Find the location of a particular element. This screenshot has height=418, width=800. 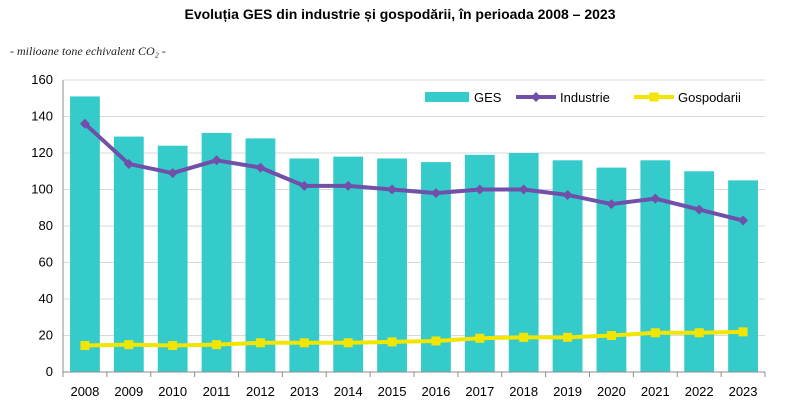

x-tick-label-2018: 2018 is located at coordinates (523, 391).